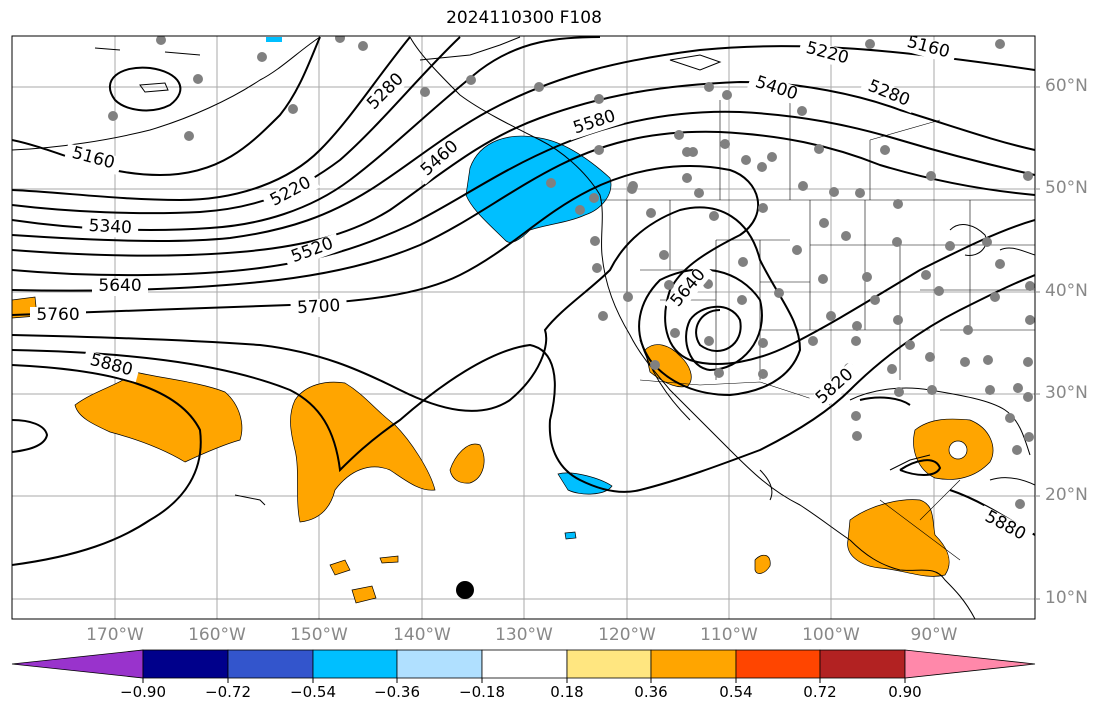  What do you see at coordinates (1066, 598) in the screenshot?
I see `lat-label: 10°N` at bounding box center [1066, 598].